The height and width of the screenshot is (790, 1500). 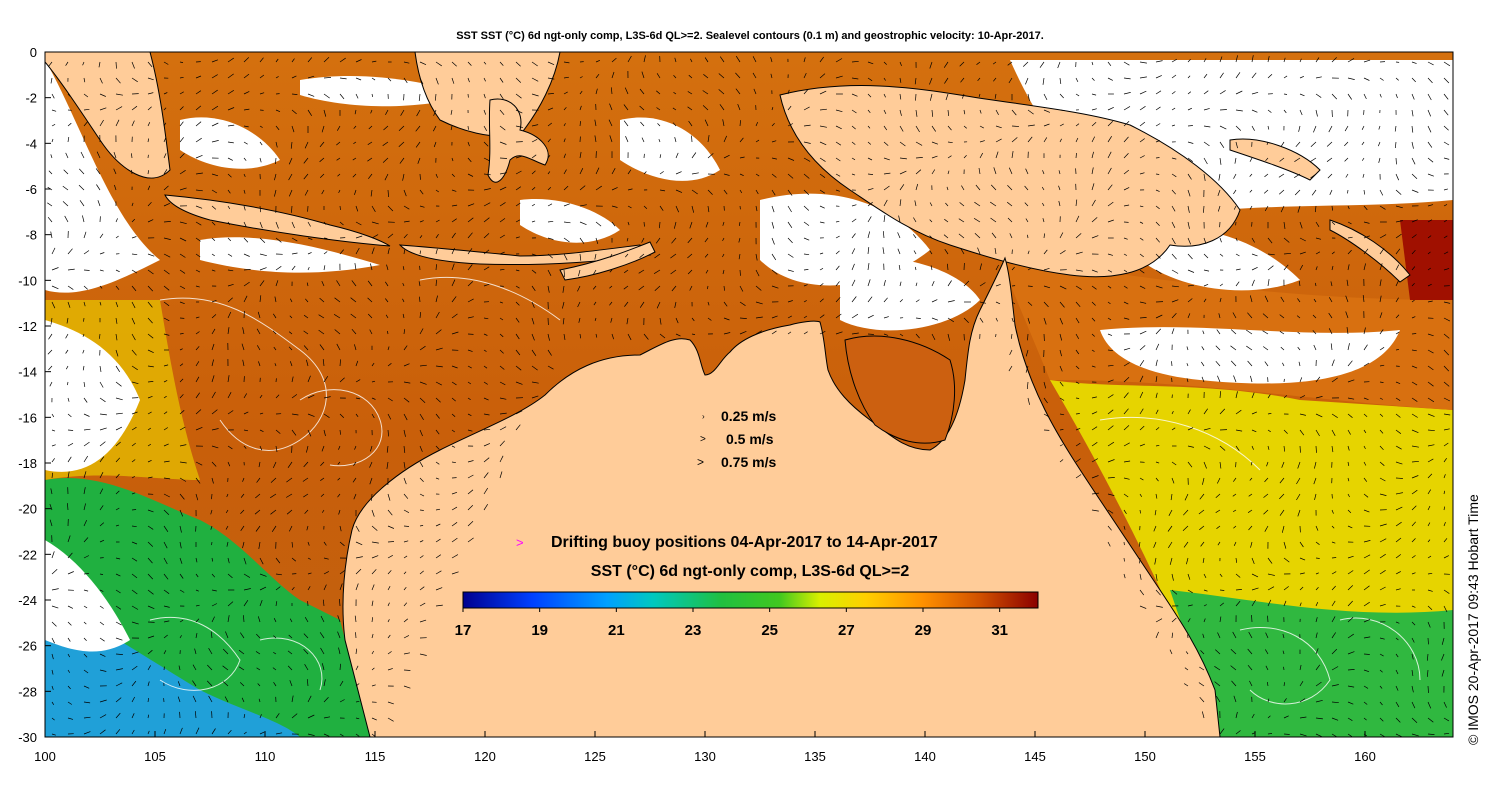 I want to click on y-tick-label-15: -30, so click(x=27, y=737).